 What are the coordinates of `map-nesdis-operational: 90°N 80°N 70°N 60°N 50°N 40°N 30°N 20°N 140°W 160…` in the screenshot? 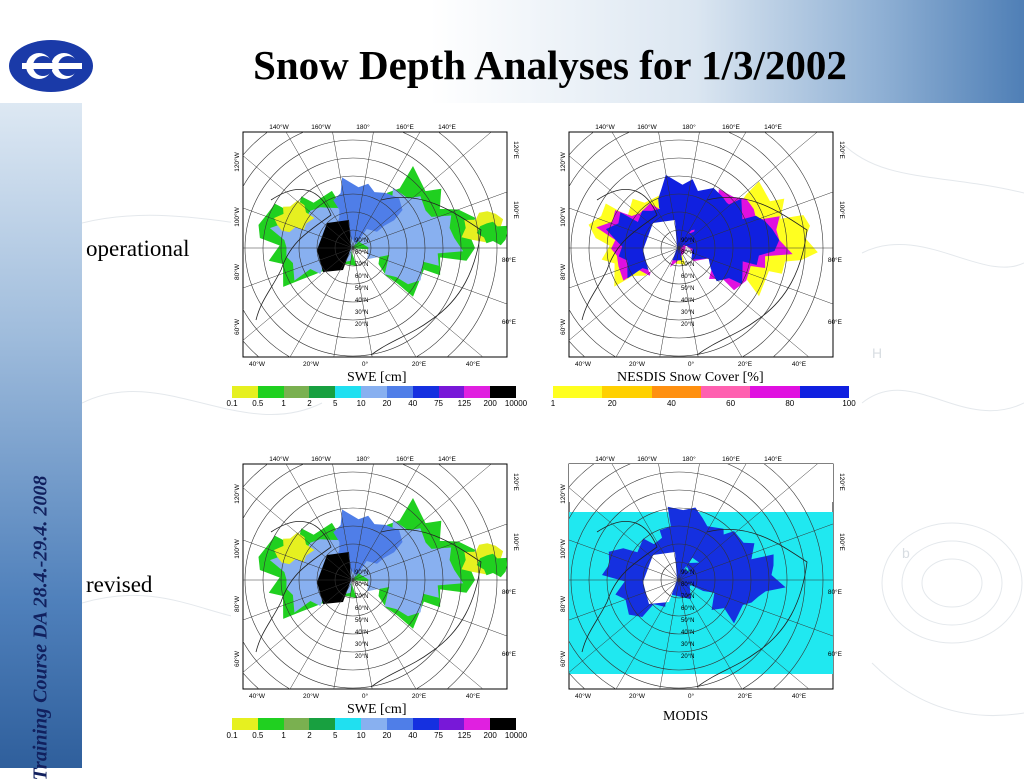 It's located at (701, 245).